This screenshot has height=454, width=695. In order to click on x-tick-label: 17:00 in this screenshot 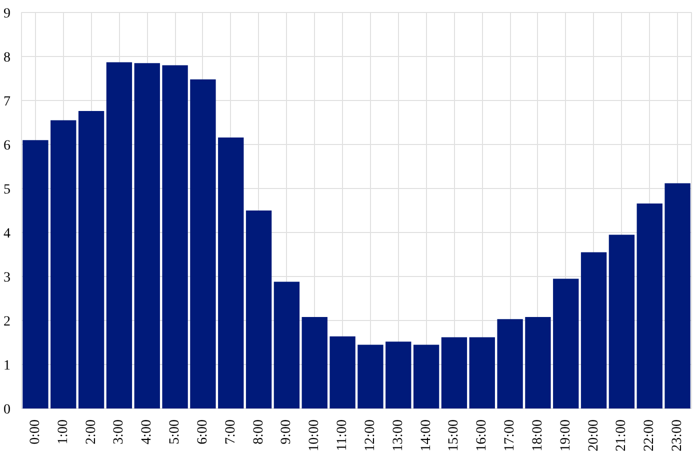, I will do `click(510, 436)`.